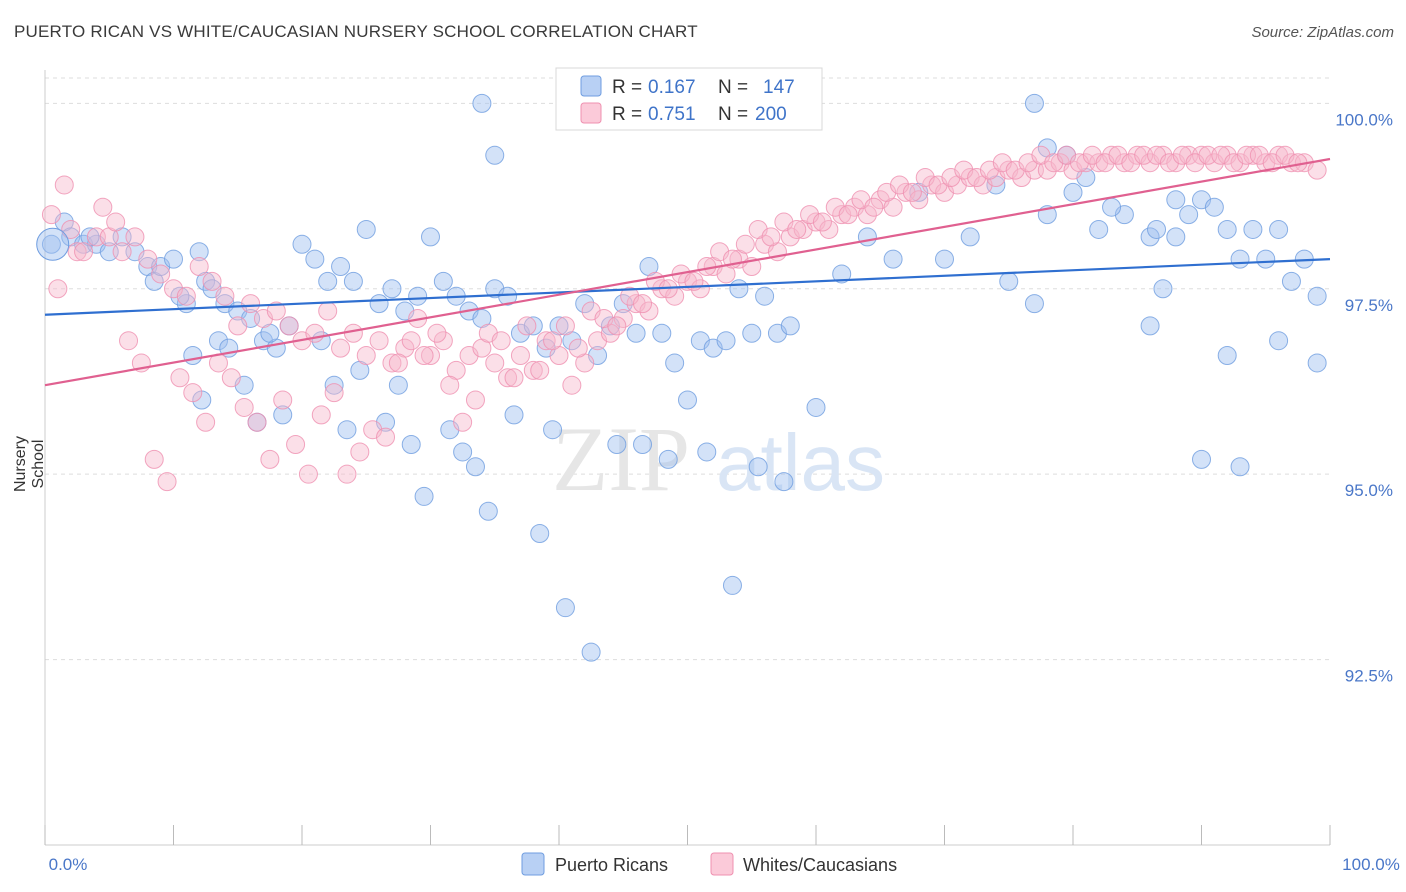 The width and height of the screenshot is (1406, 892). What do you see at coordinates (1364, 119) in the screenshot?
I see `y-tick-label: 100.0%` at bounding box center [1364, 119].